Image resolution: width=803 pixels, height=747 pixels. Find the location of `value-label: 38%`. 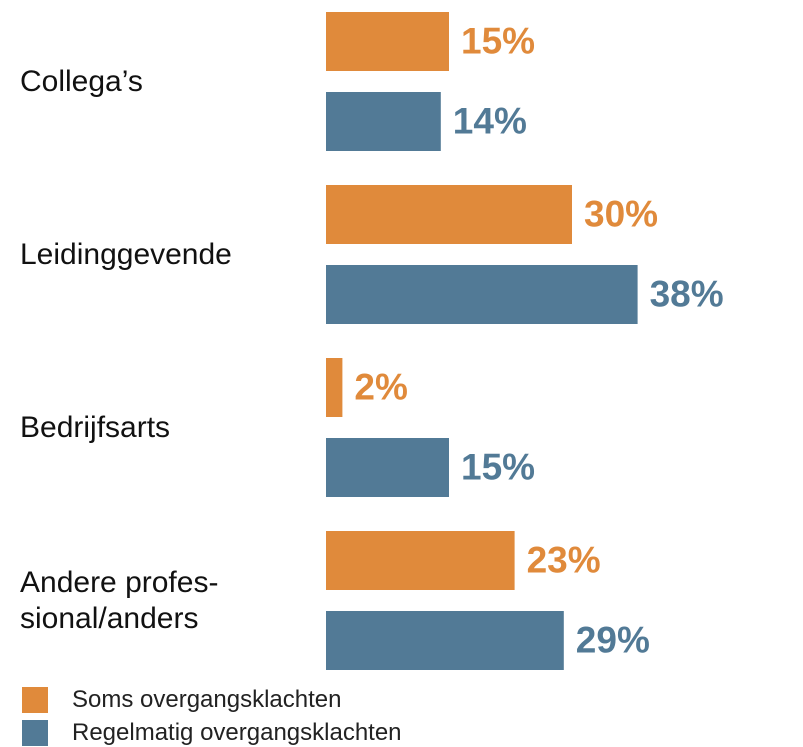

value-label: 38% is located at coordinates (687, 293).